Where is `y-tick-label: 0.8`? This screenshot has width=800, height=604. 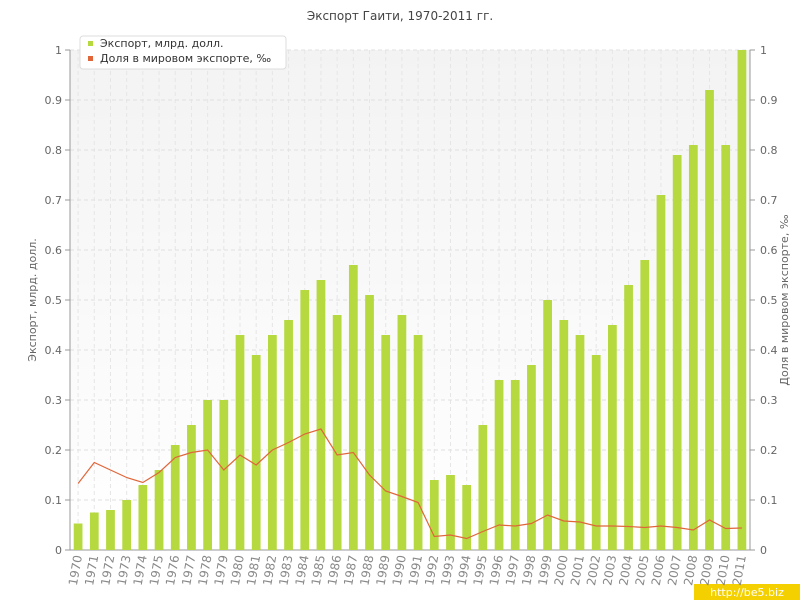 y-tick-label: 0.8 is located at coordinates (54, 150).